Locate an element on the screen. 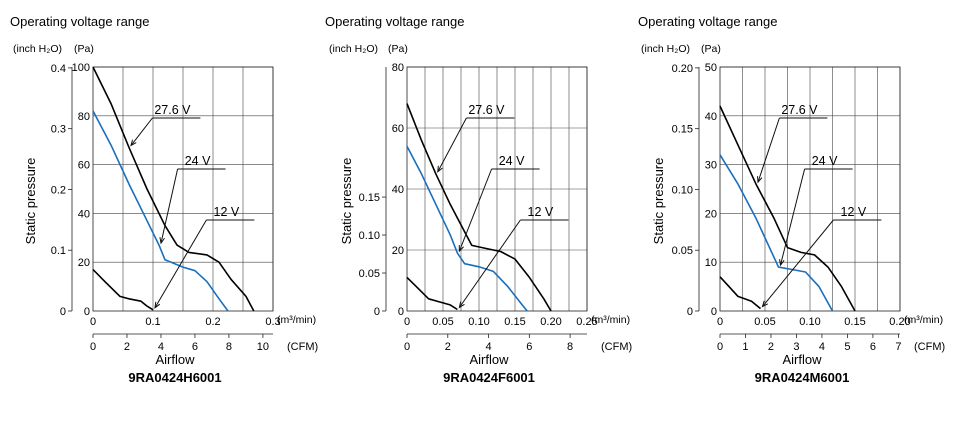 The height and width of the screenshot is (427, 973). m3-tick-label: 0.2 is located at coordinates (212, 322).